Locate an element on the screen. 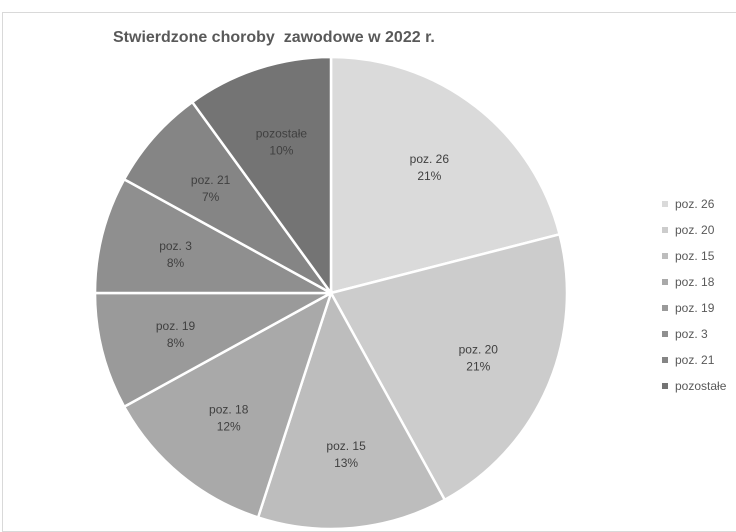 Image resolution: width=736 pixels, height=532 pixels. legend-label: poz. 20 is located at coordinates (695, 230).